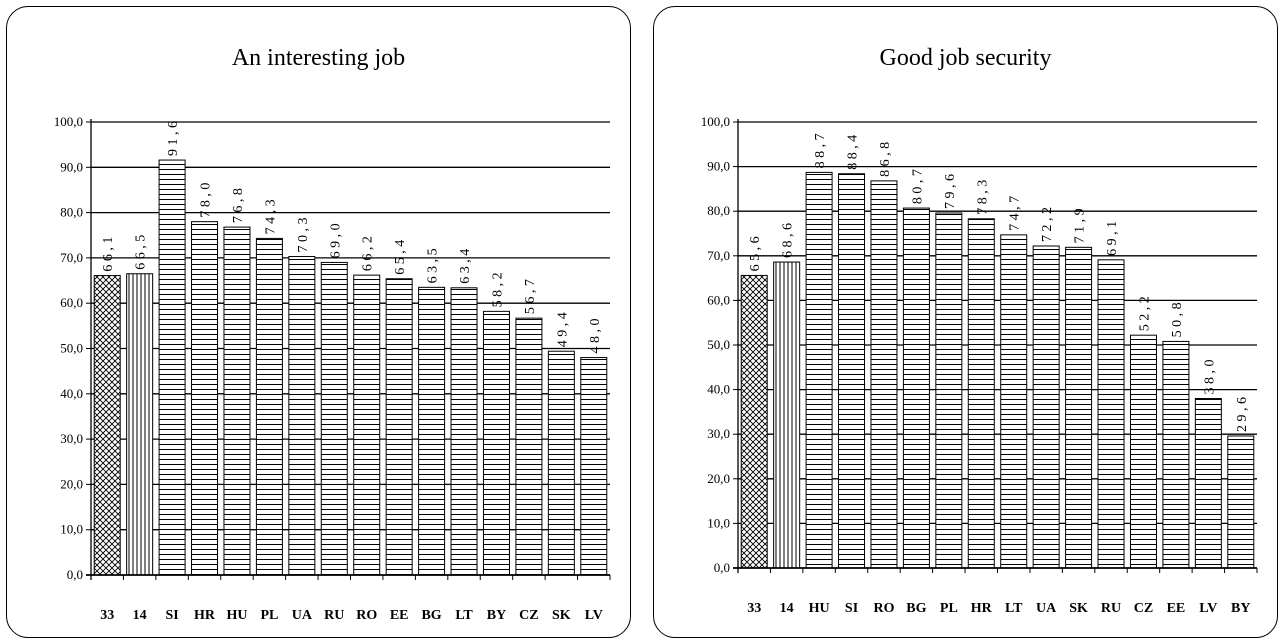 The image size is (1284, 644). I want to click on data-label-PL: 7 4 , 3, so click(270, 216).